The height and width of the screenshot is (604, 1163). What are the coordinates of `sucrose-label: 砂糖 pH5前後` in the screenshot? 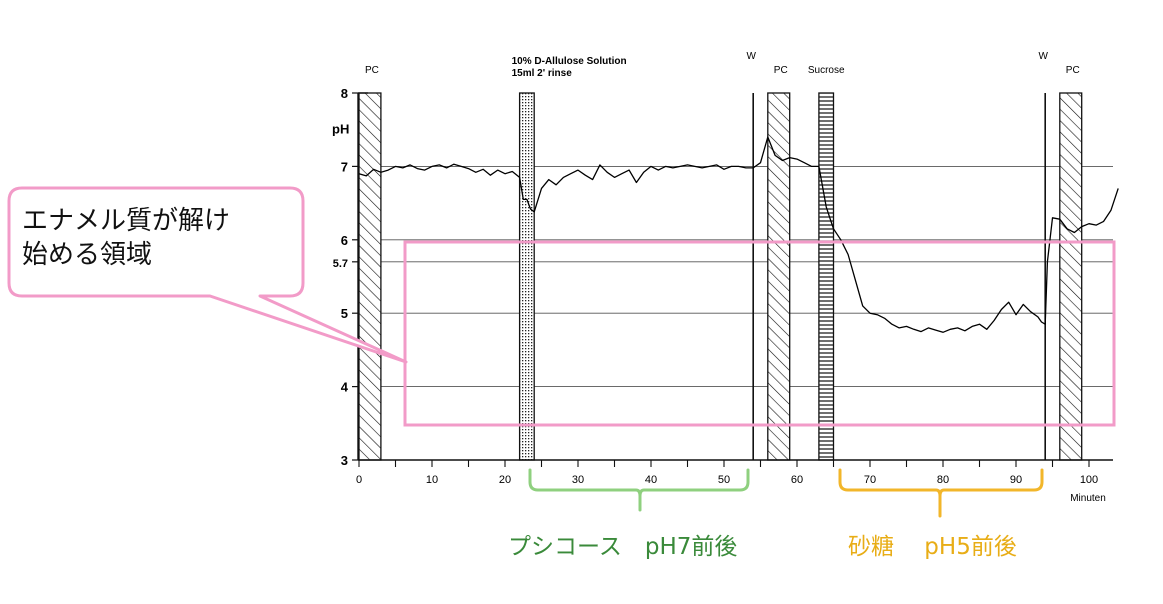 It's located at (932, 547).